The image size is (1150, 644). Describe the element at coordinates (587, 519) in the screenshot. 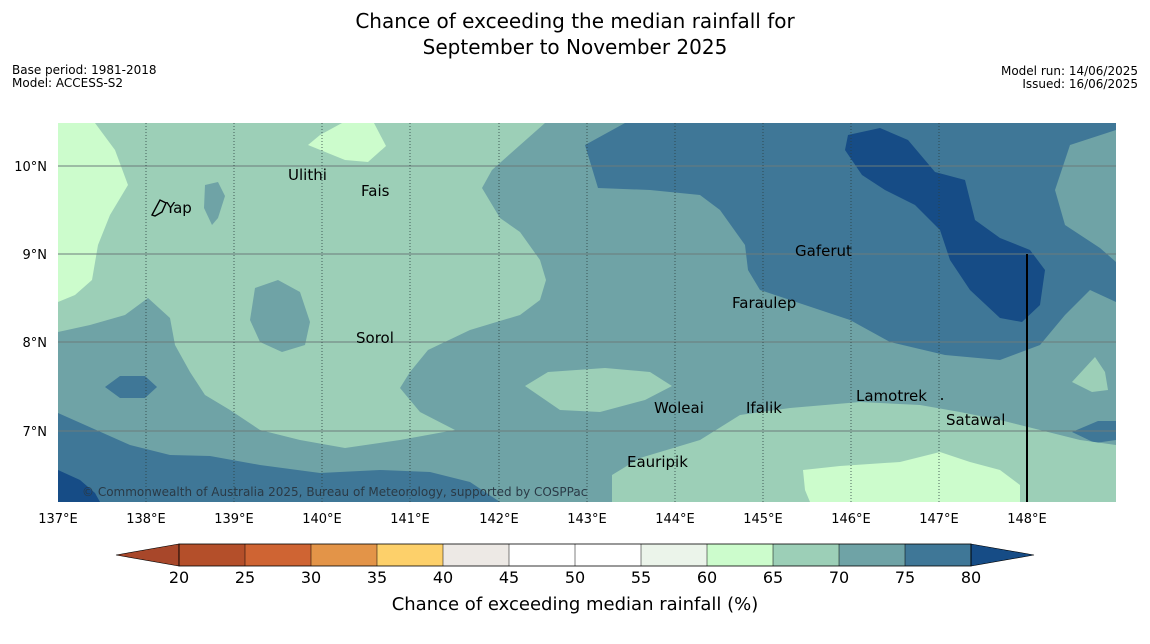

I see `lon-tick-label: 143°E` at that location.